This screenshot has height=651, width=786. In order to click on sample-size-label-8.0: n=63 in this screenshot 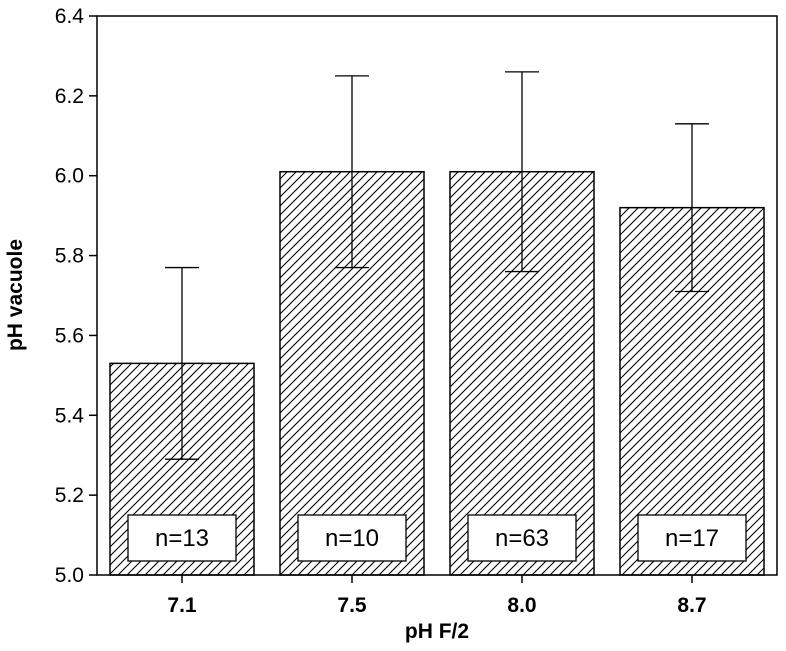, I will do `click(522, 538)`.